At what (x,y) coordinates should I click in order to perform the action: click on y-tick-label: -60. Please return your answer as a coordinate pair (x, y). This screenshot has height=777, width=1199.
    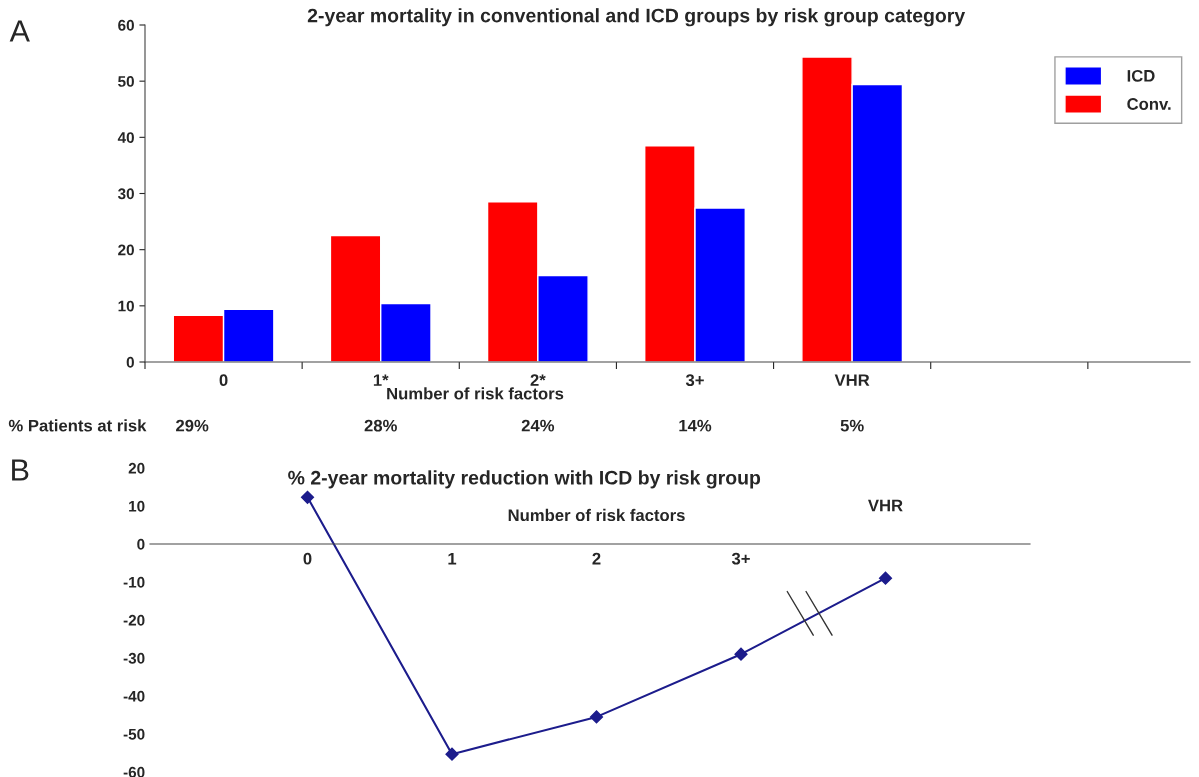
    Looking at the image, I should click on (134, 771).